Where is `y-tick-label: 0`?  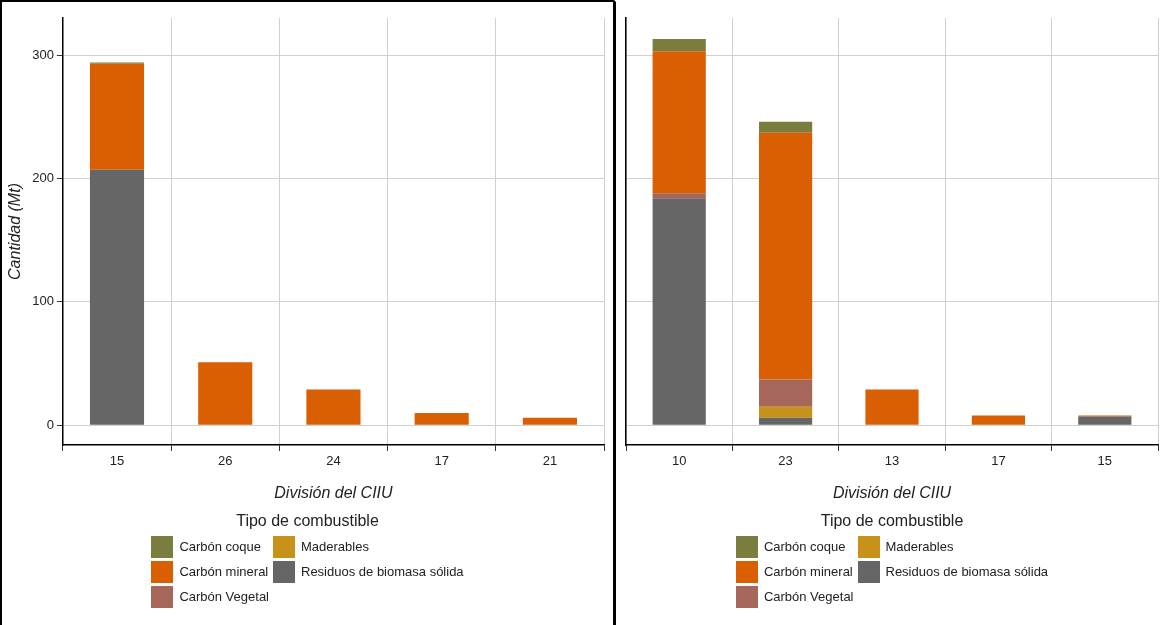 y-tick-label: 0 is located at coordinates (50, 424).